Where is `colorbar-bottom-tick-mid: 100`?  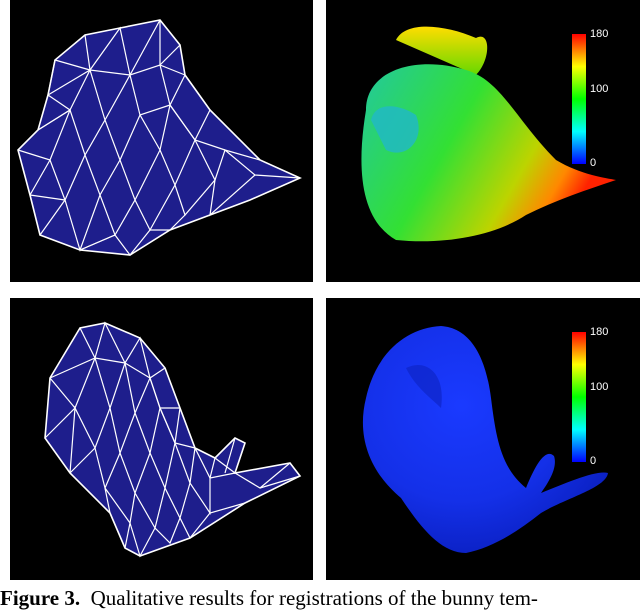 colorbar-bottom-tick-mid: 100 is located at coordinates (599, 387).